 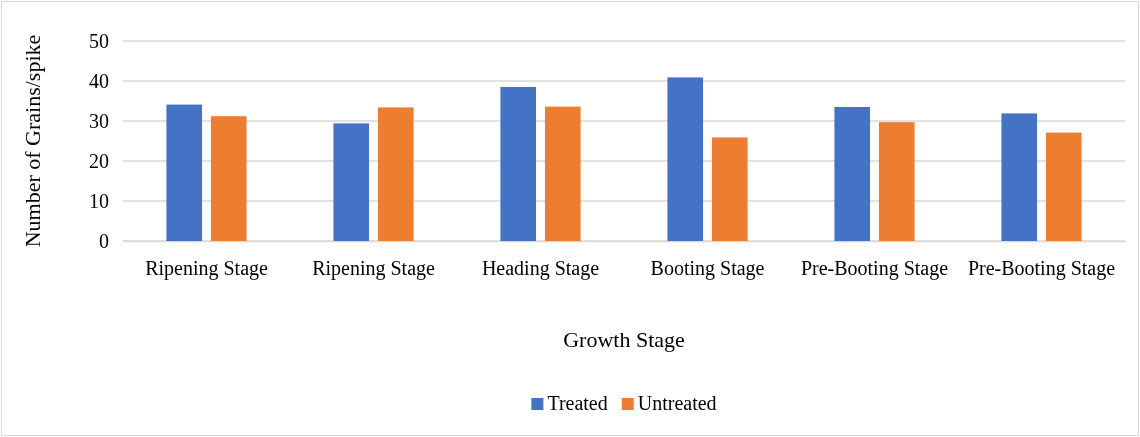 I want to click on y-tick-label: 40, so click(x=99, y=80).